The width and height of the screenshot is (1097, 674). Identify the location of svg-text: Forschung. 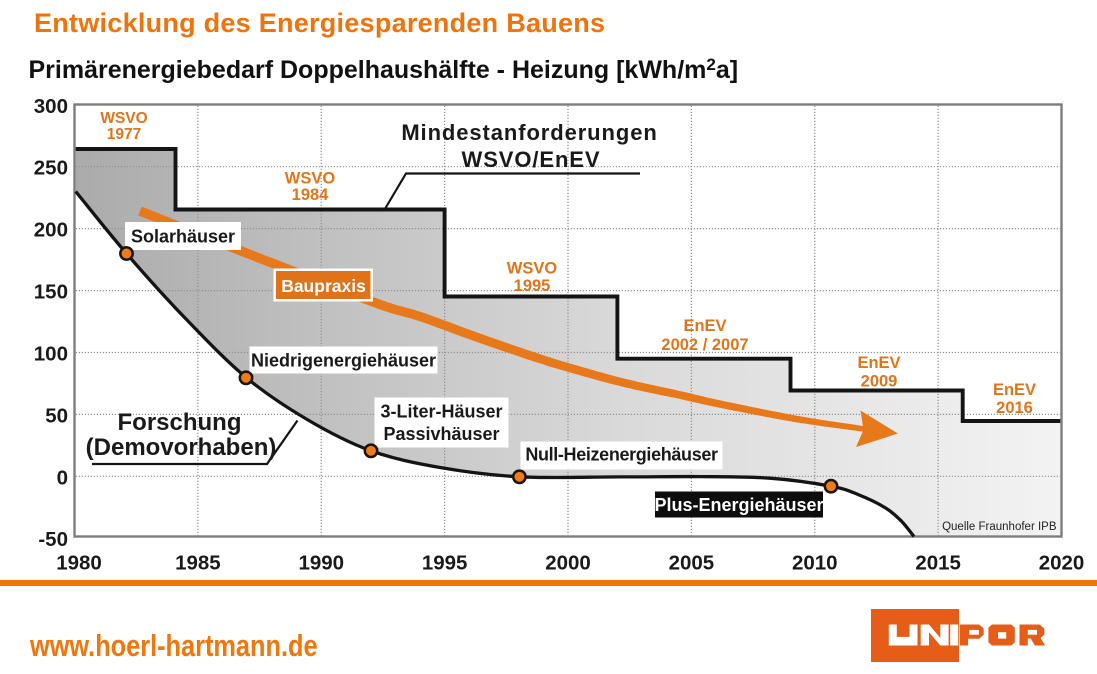
(180, 422).